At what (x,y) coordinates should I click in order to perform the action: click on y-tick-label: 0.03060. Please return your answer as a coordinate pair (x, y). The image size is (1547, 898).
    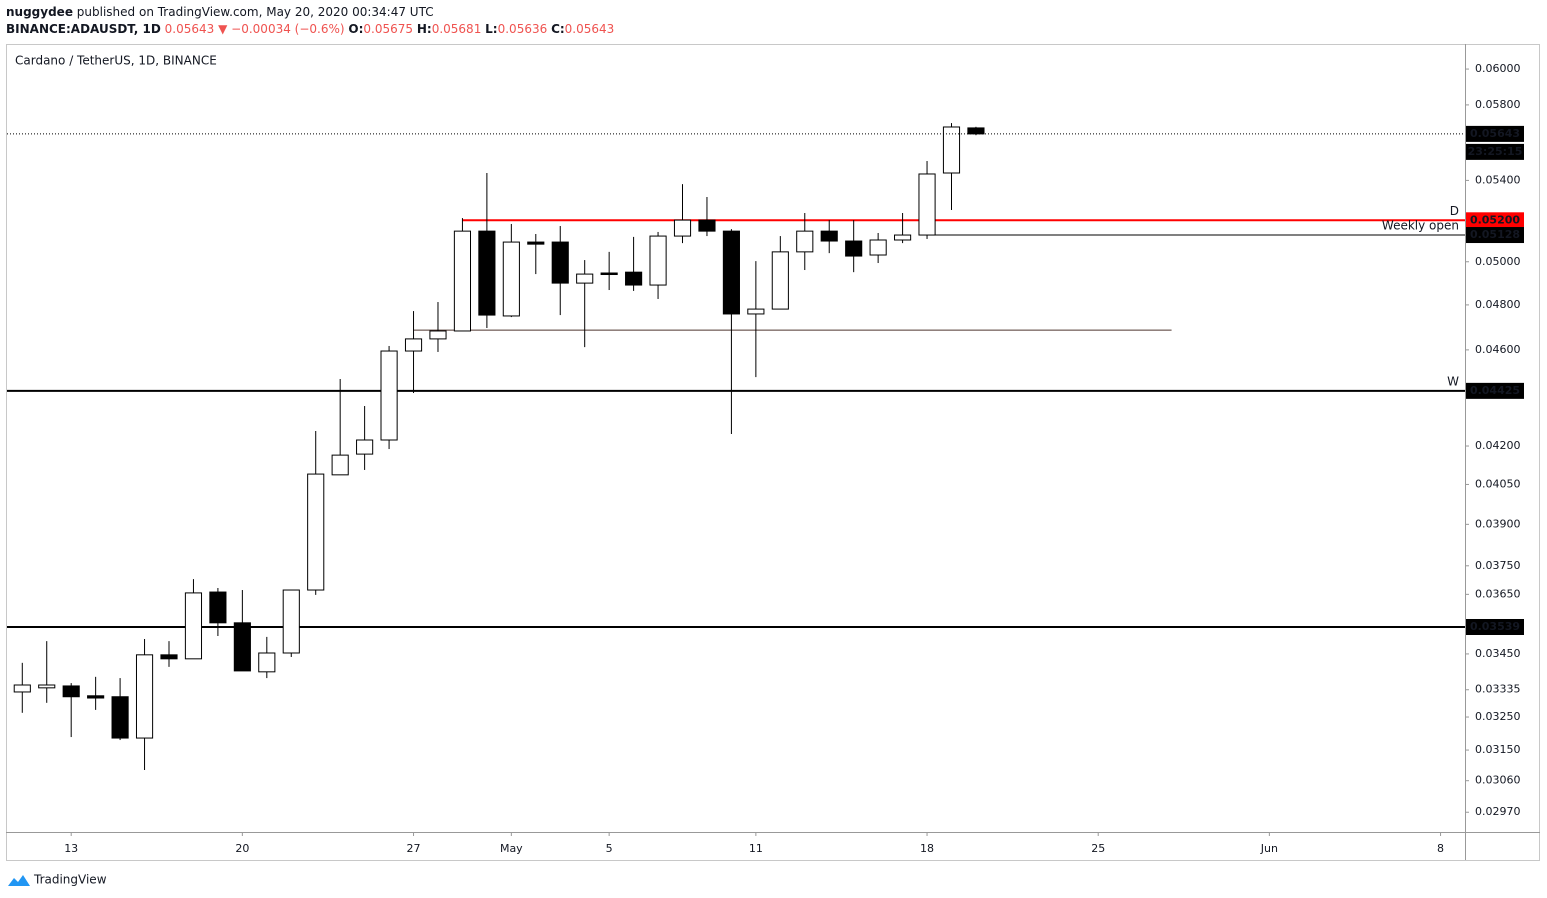
    Looking at the image, I should click on (1498, 780).